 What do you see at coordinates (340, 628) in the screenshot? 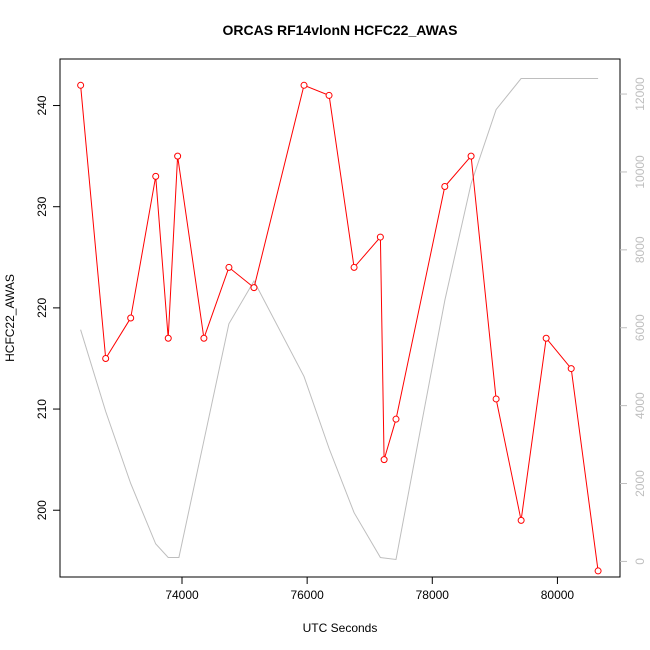
I see `x-axis-label: UTC Seconds` at bounding box center [340, 628].